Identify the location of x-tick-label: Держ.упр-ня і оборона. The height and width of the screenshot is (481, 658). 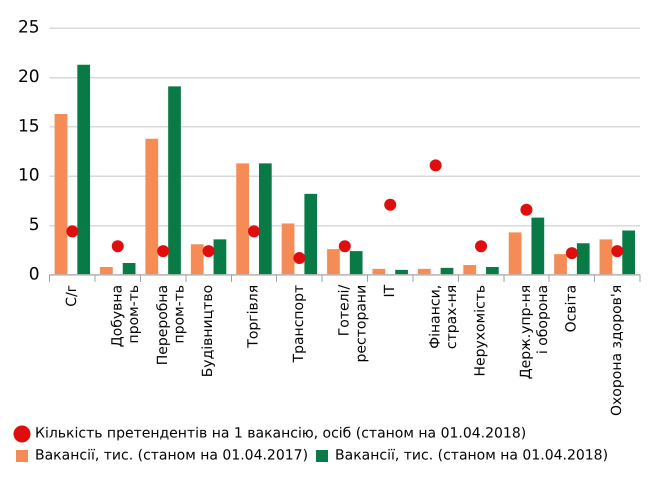
(534, 332).